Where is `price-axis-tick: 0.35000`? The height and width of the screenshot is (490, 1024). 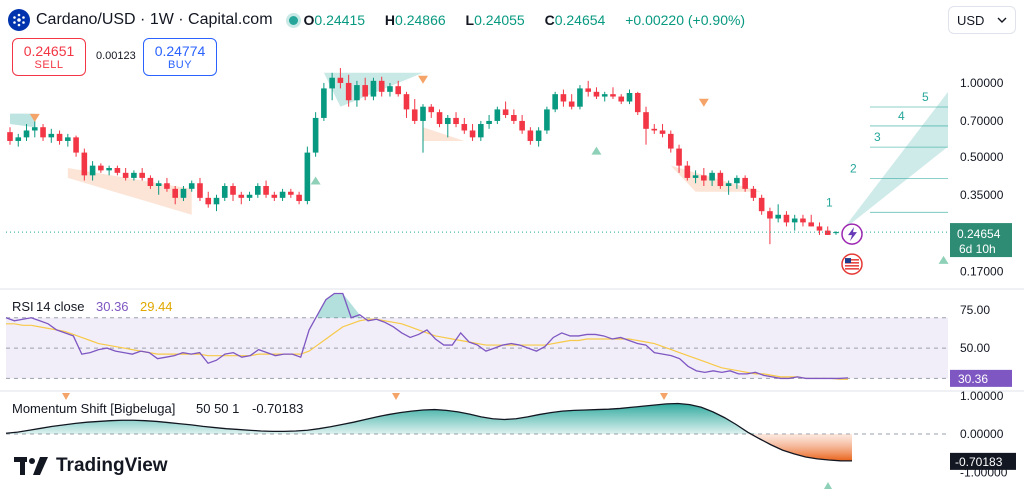 price-axis-tick: 0.35000 is located at coordinates (982, 195).